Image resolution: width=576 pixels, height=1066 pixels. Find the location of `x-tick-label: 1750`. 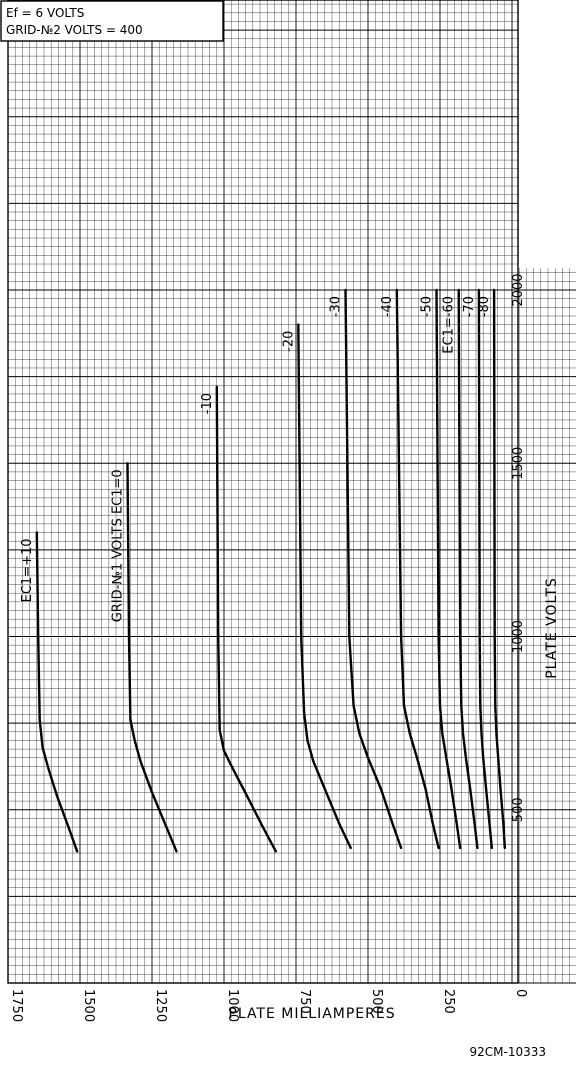

x-tick-label: 1750 is located at coordinates (16, 1005).